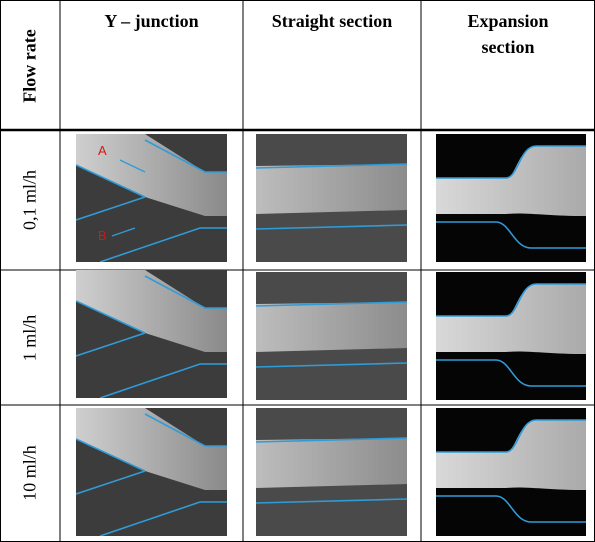 The image size is (595, 542). I want to click on header-cell: Straight section, so click(332, 21).